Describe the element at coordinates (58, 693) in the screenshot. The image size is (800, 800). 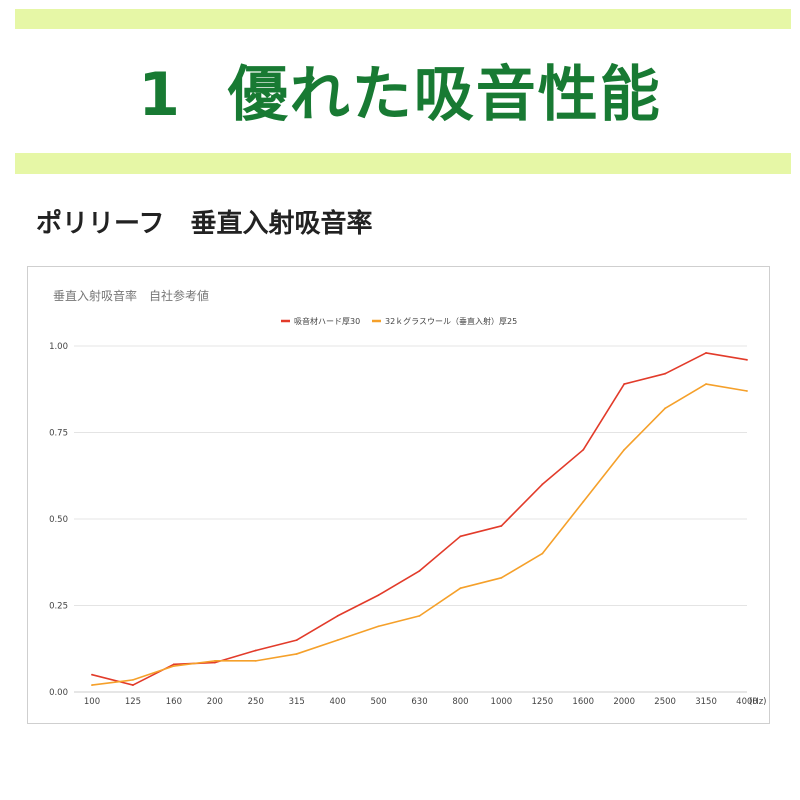
I see `y-tick-label: 0.00` at that location.